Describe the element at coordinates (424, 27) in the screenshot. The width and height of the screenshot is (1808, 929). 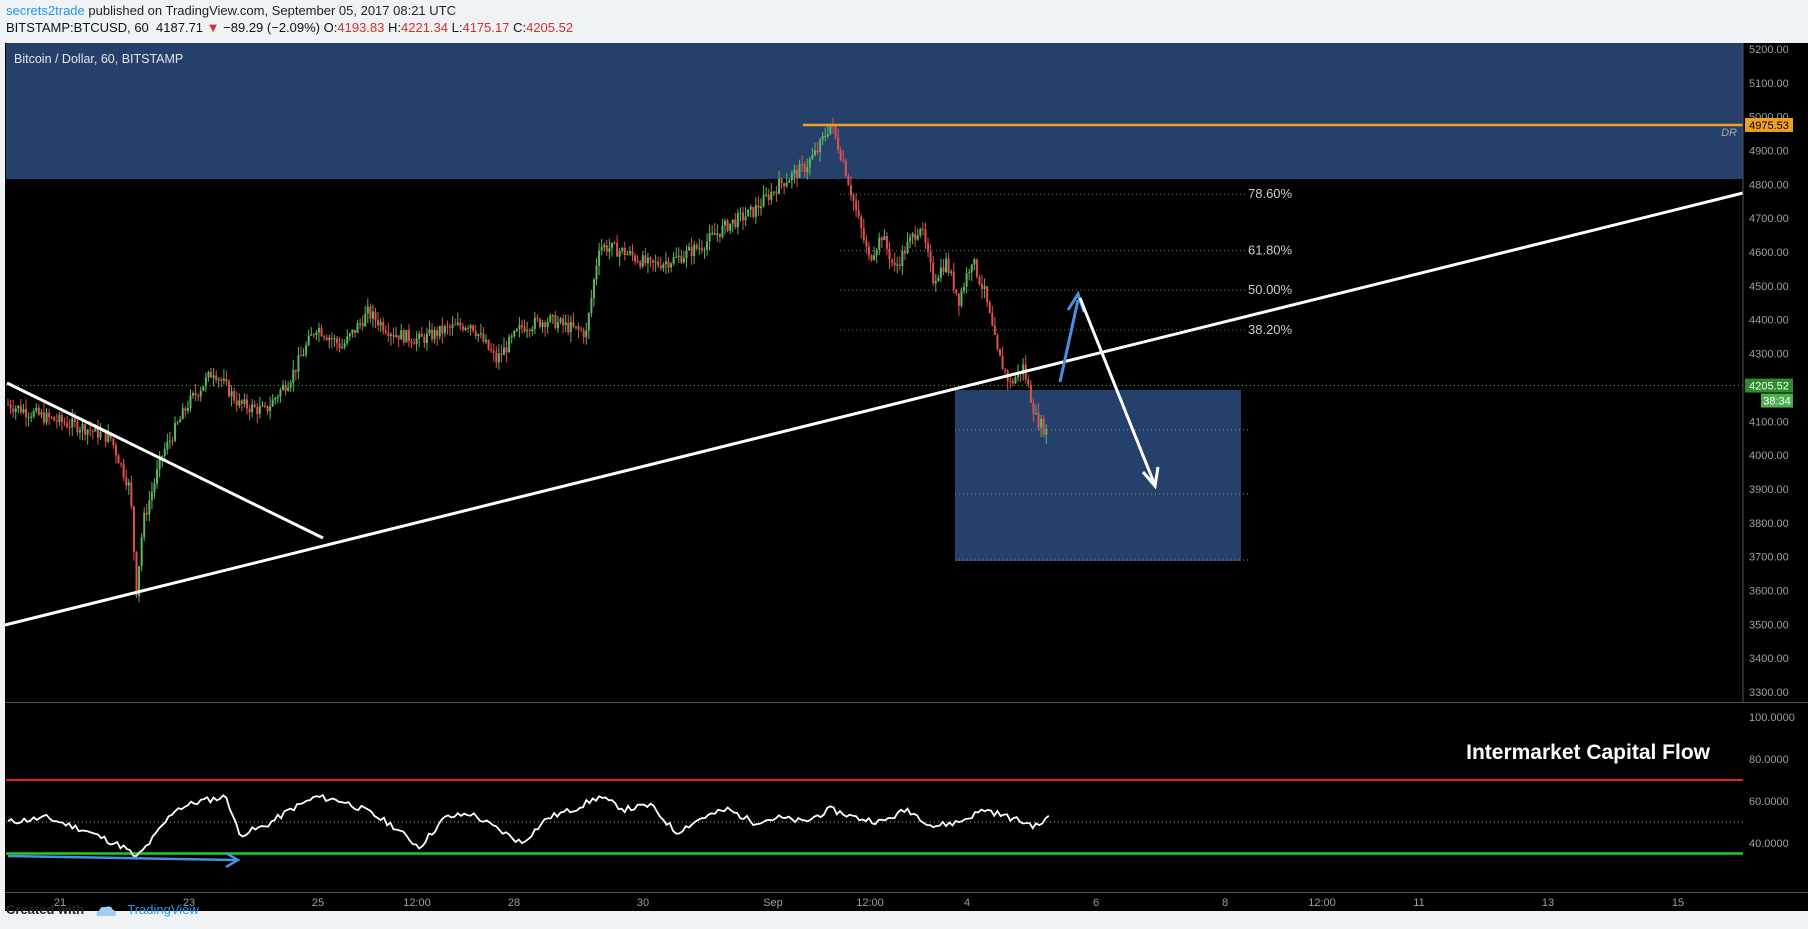
I see `high-value: 4221.34` at that location.